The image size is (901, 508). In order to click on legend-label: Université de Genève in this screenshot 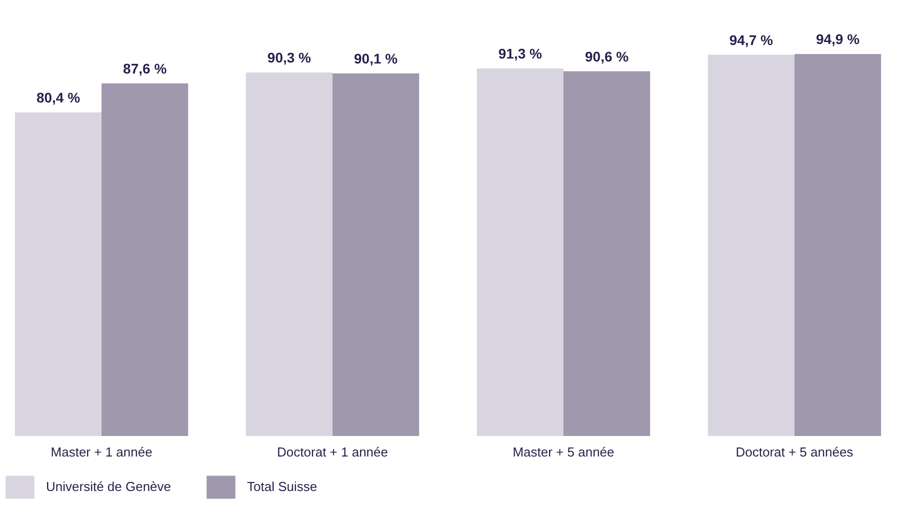, I will do `click(109, 486)`.